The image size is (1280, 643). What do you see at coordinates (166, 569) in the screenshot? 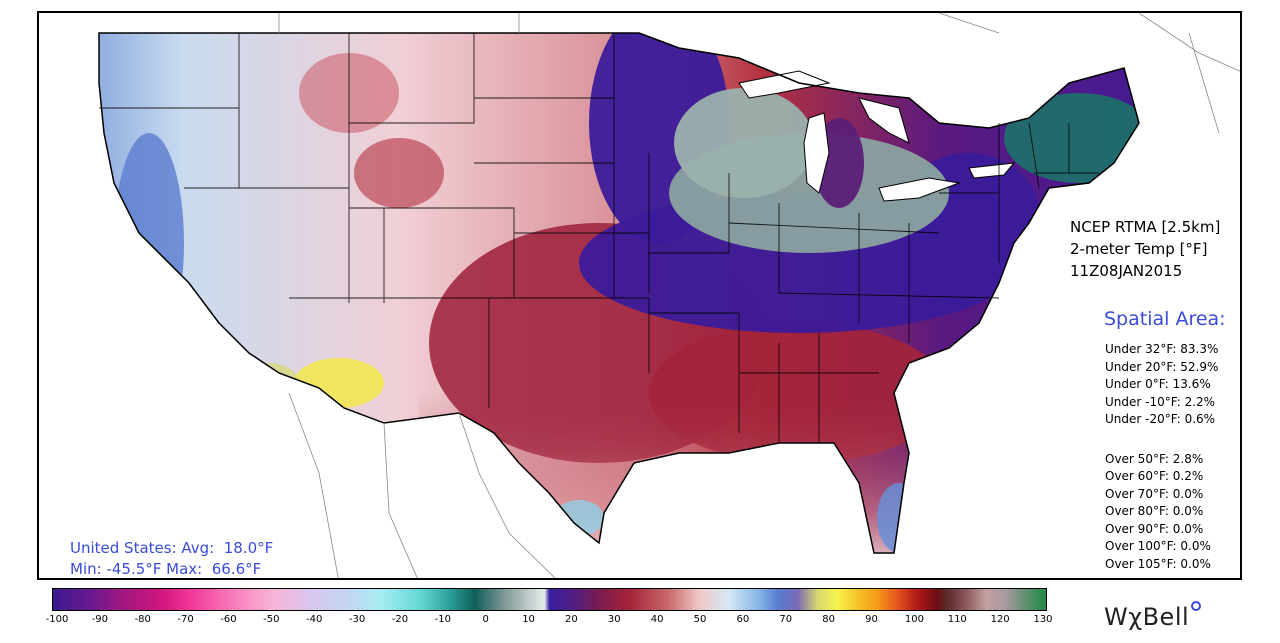
I see `summary-min-max: Min: -45.5°F Max: 66.6°F` at bounding box center [166, 569].